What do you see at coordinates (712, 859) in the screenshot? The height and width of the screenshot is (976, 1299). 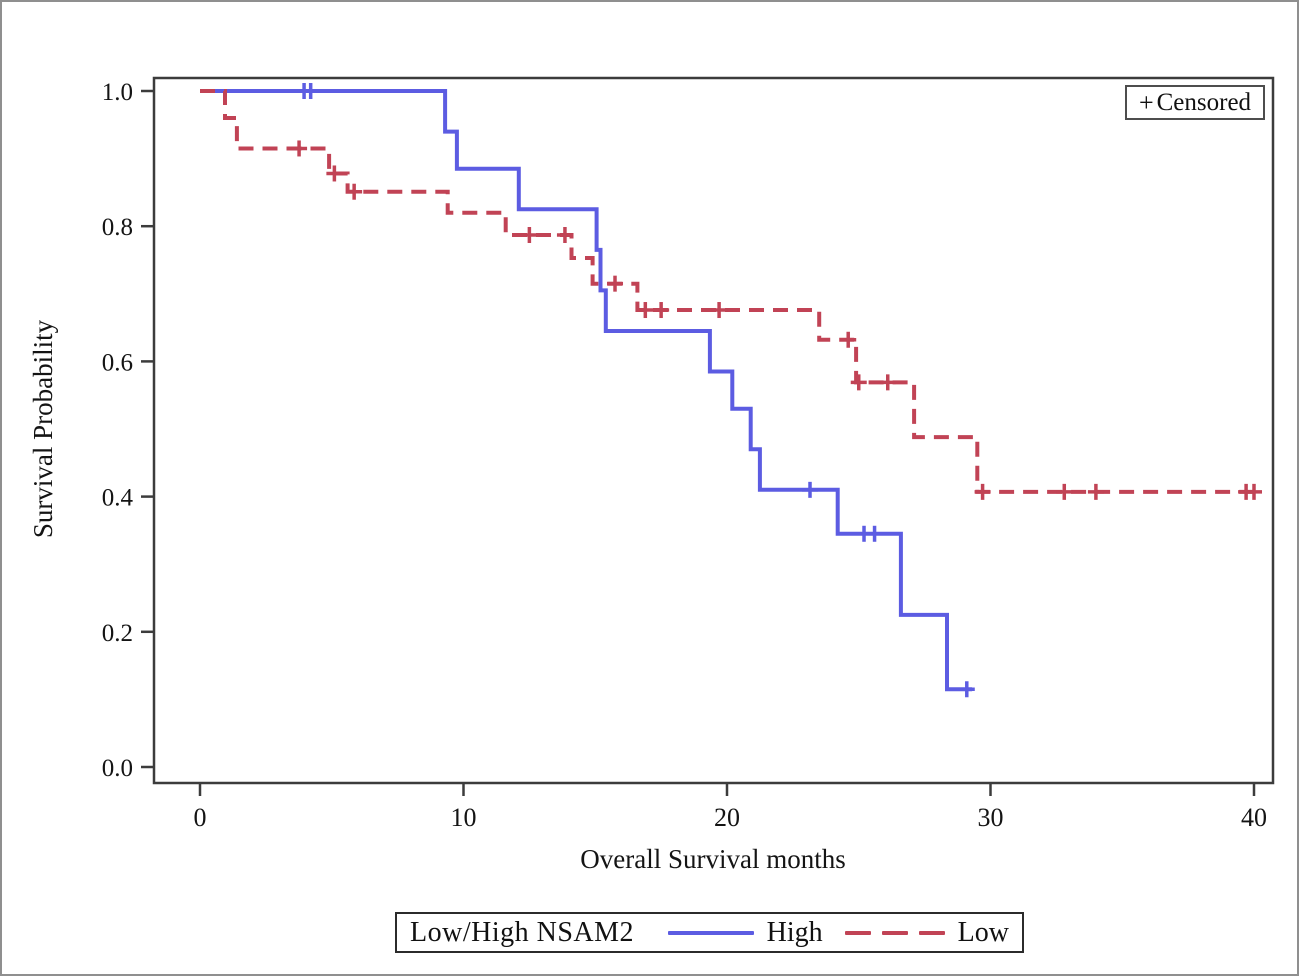 I see `x-axis-label: Overall Survival months` at bounding box center [712, 859].